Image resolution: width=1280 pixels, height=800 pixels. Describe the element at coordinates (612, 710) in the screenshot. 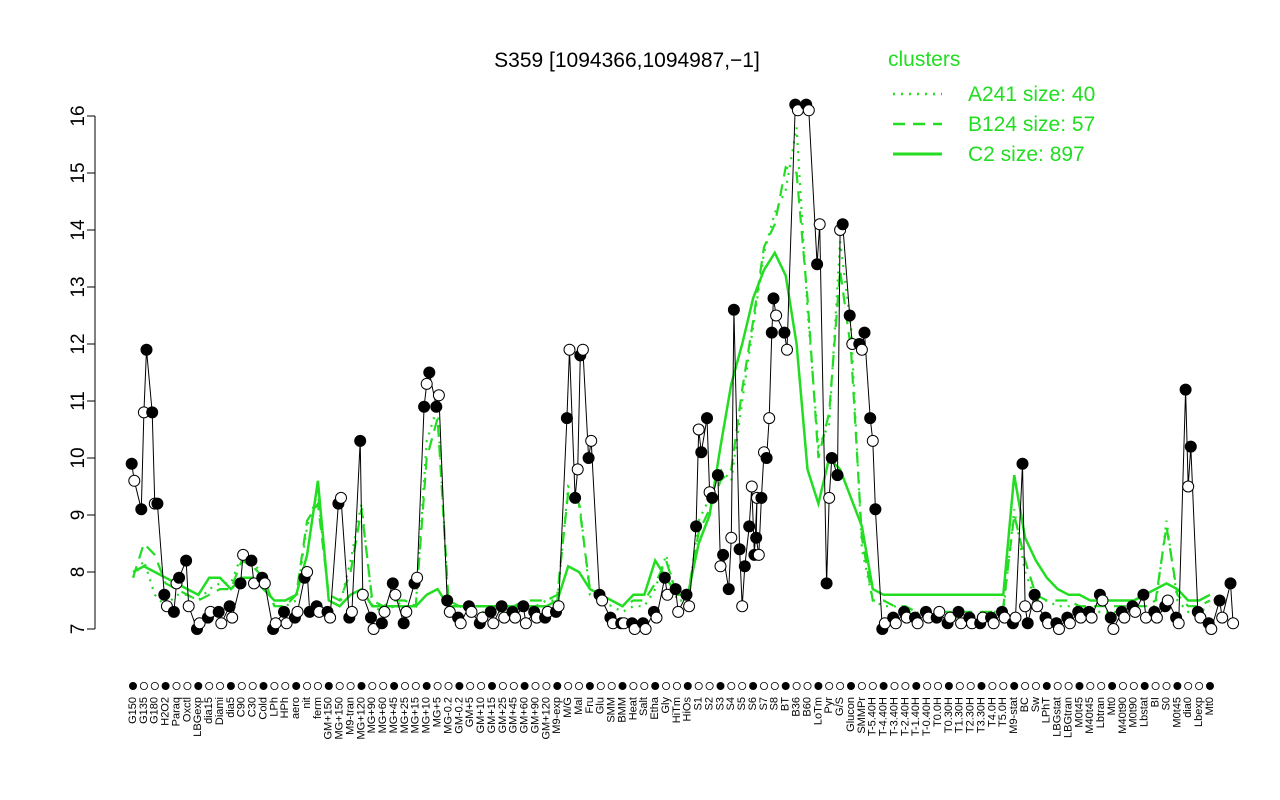

I see `x-tick-label: SMM` at that location.